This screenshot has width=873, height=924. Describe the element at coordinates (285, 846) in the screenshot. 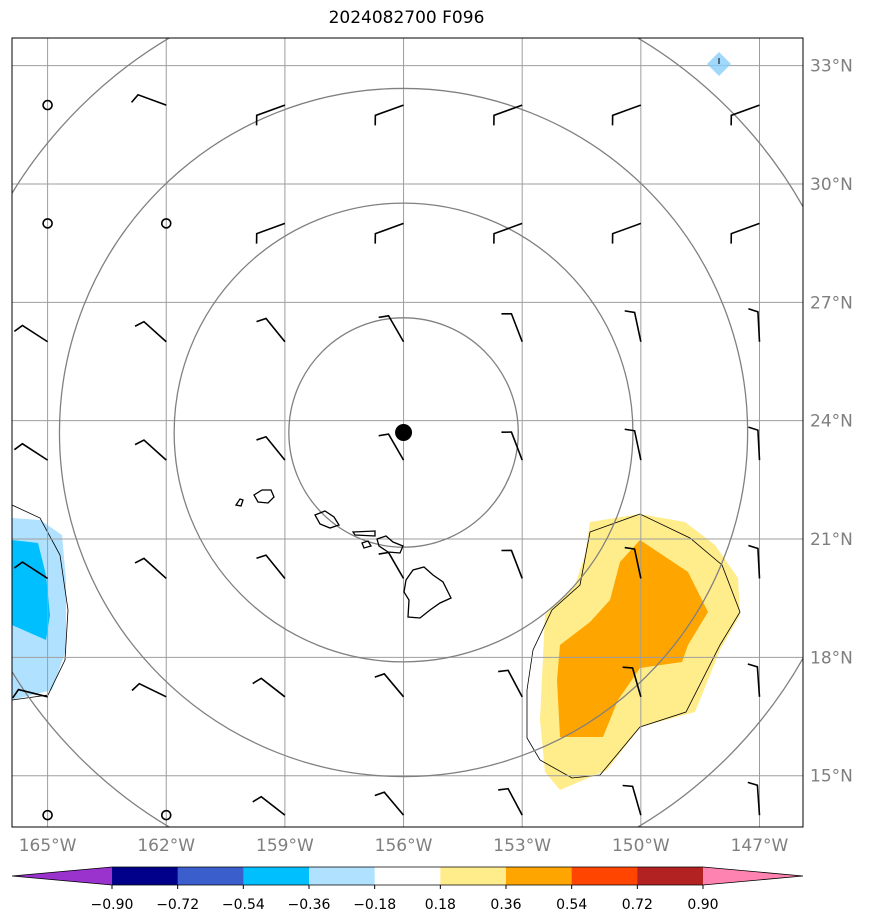

I see `longitude-label: 159°W` at that location.